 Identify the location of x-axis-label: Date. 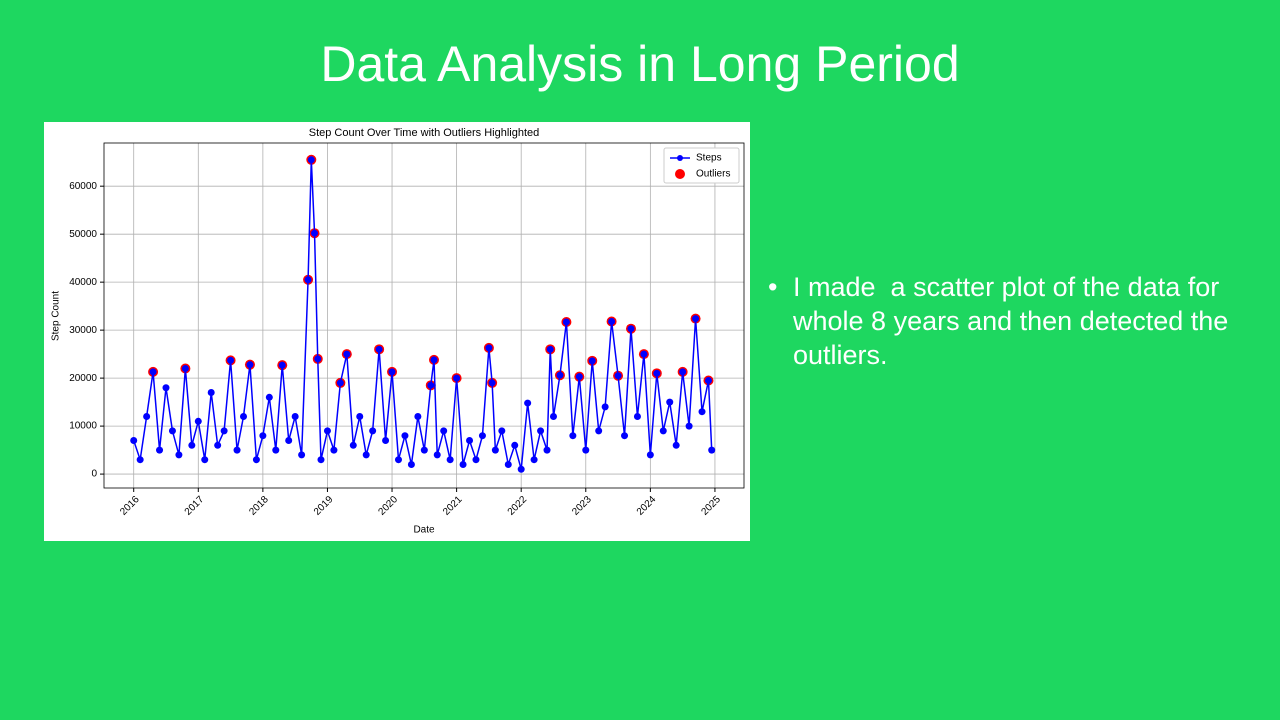
(424, 530).